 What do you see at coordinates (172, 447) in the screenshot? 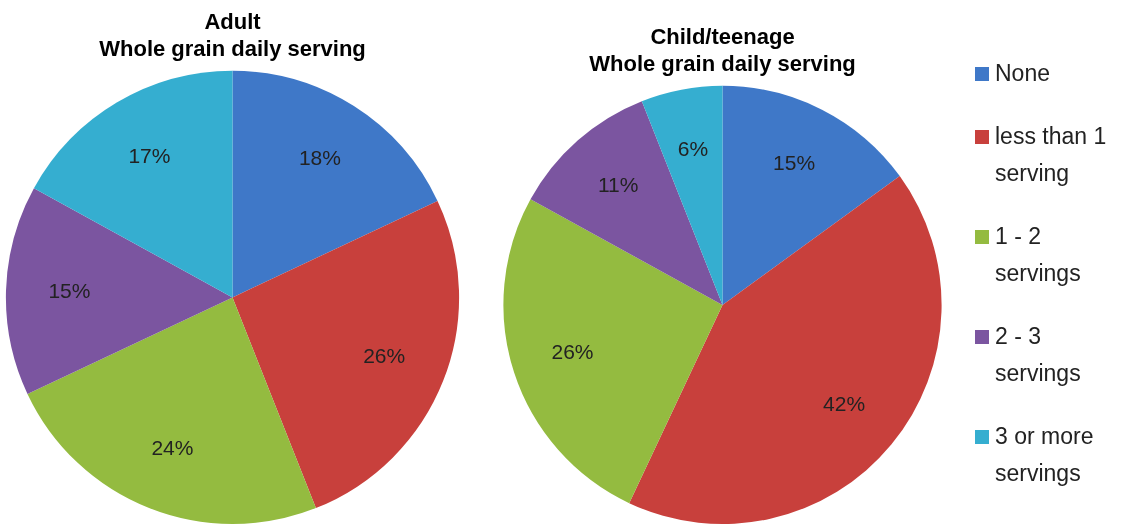
I see `data-label: 24%` at bounding box center [172, 447].